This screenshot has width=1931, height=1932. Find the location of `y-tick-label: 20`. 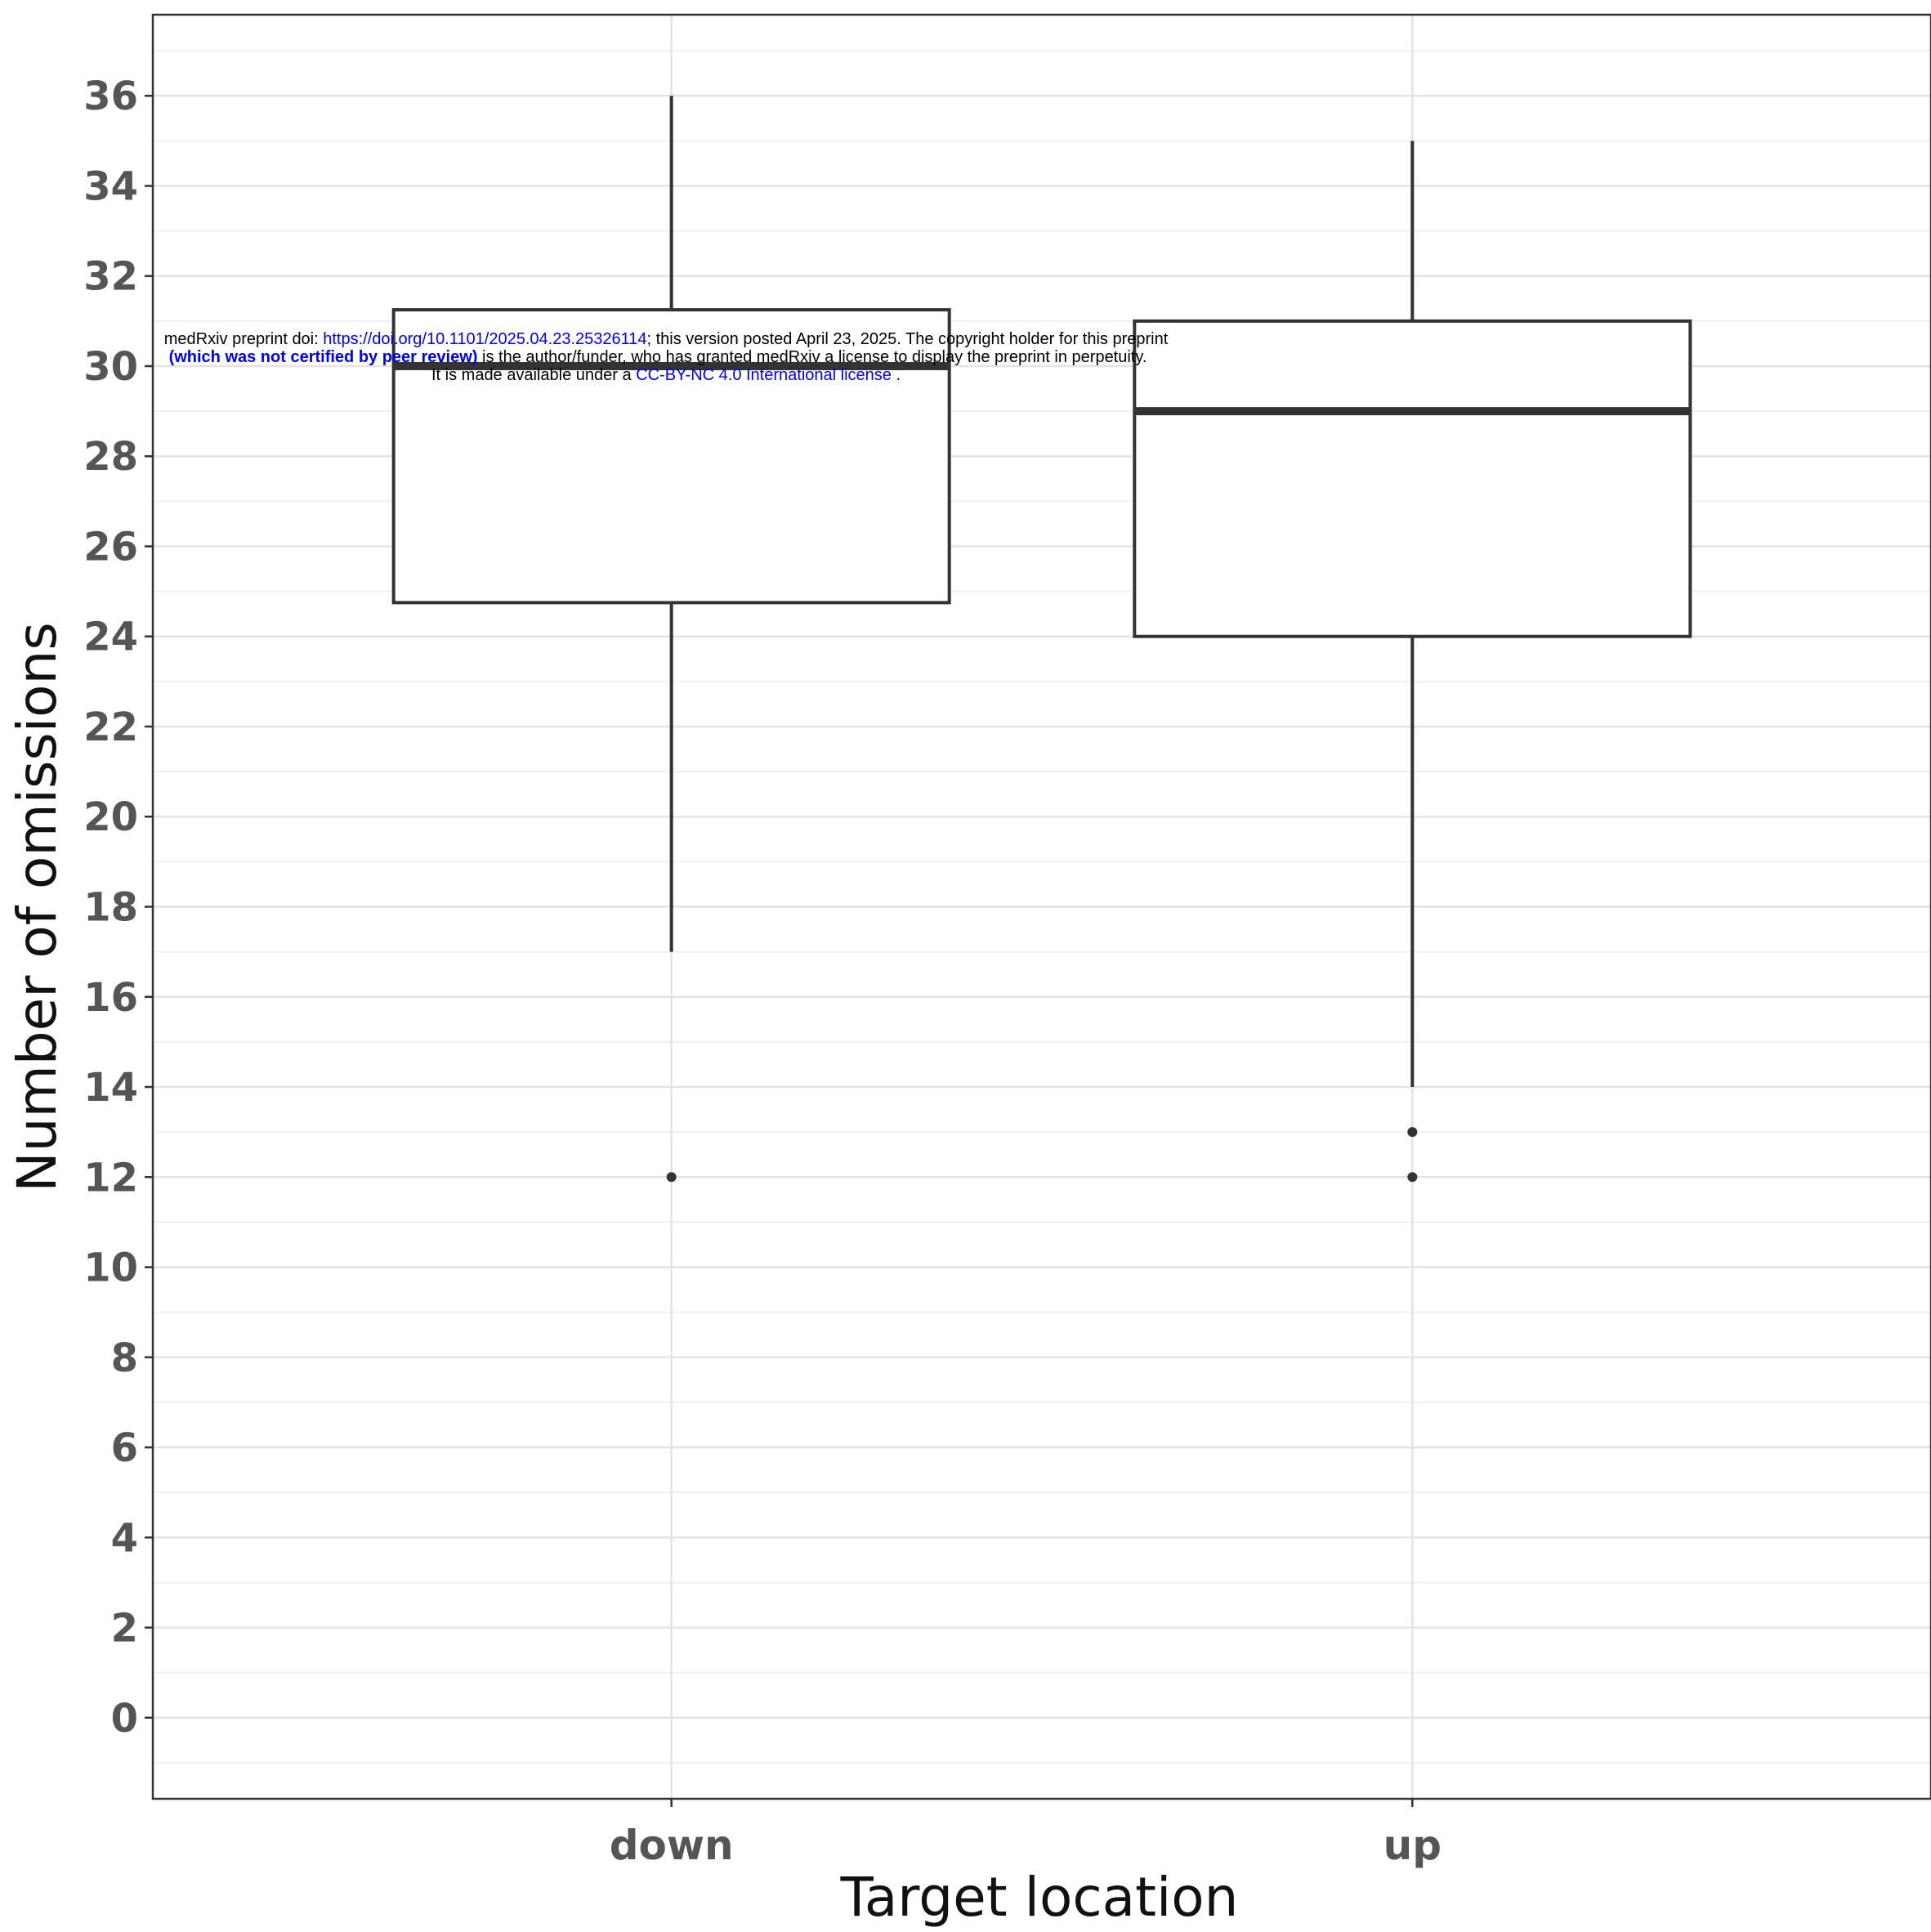

y-tick-label: 20 is located at coordinates (110, 817).